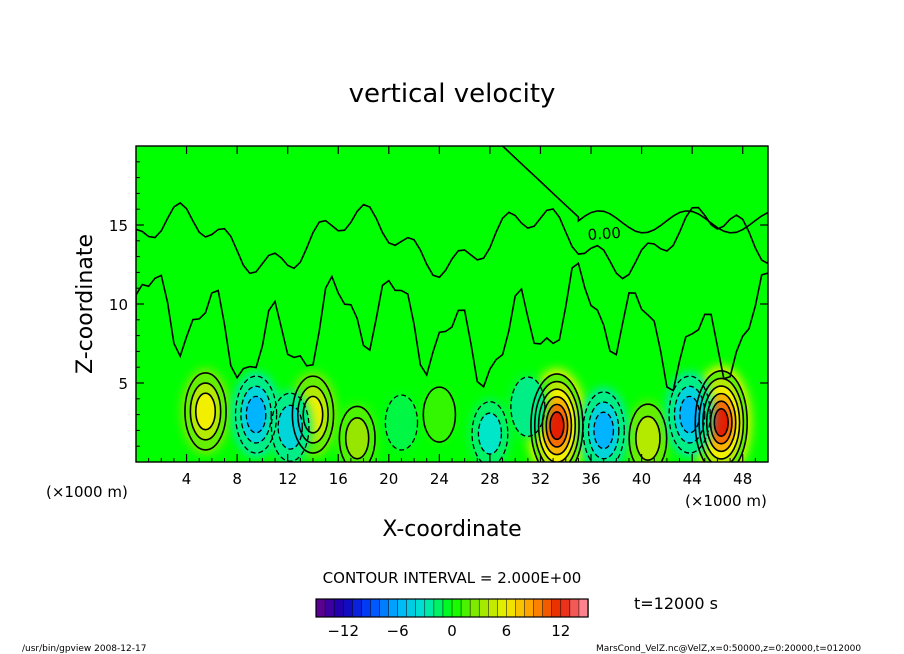  I want to click on x-tick-label: 28, so click(489, 479).